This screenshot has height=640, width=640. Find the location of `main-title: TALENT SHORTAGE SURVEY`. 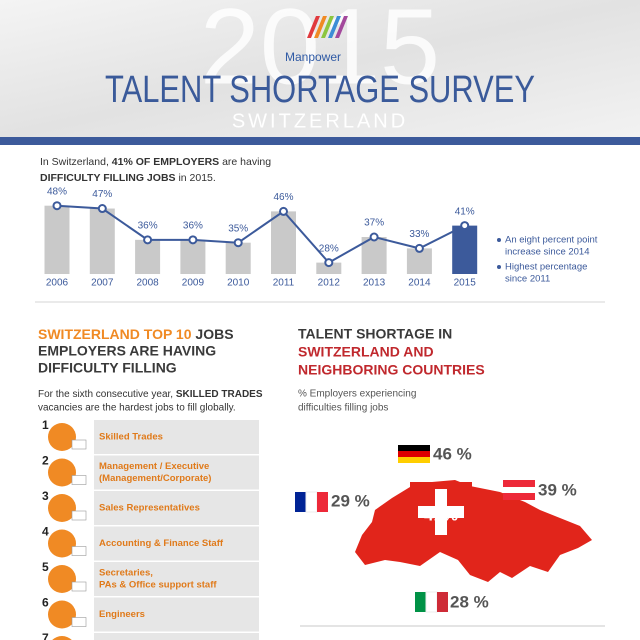

main-title: TALENT SHORTAGE SURVEY is located at coordinates (320, 90).